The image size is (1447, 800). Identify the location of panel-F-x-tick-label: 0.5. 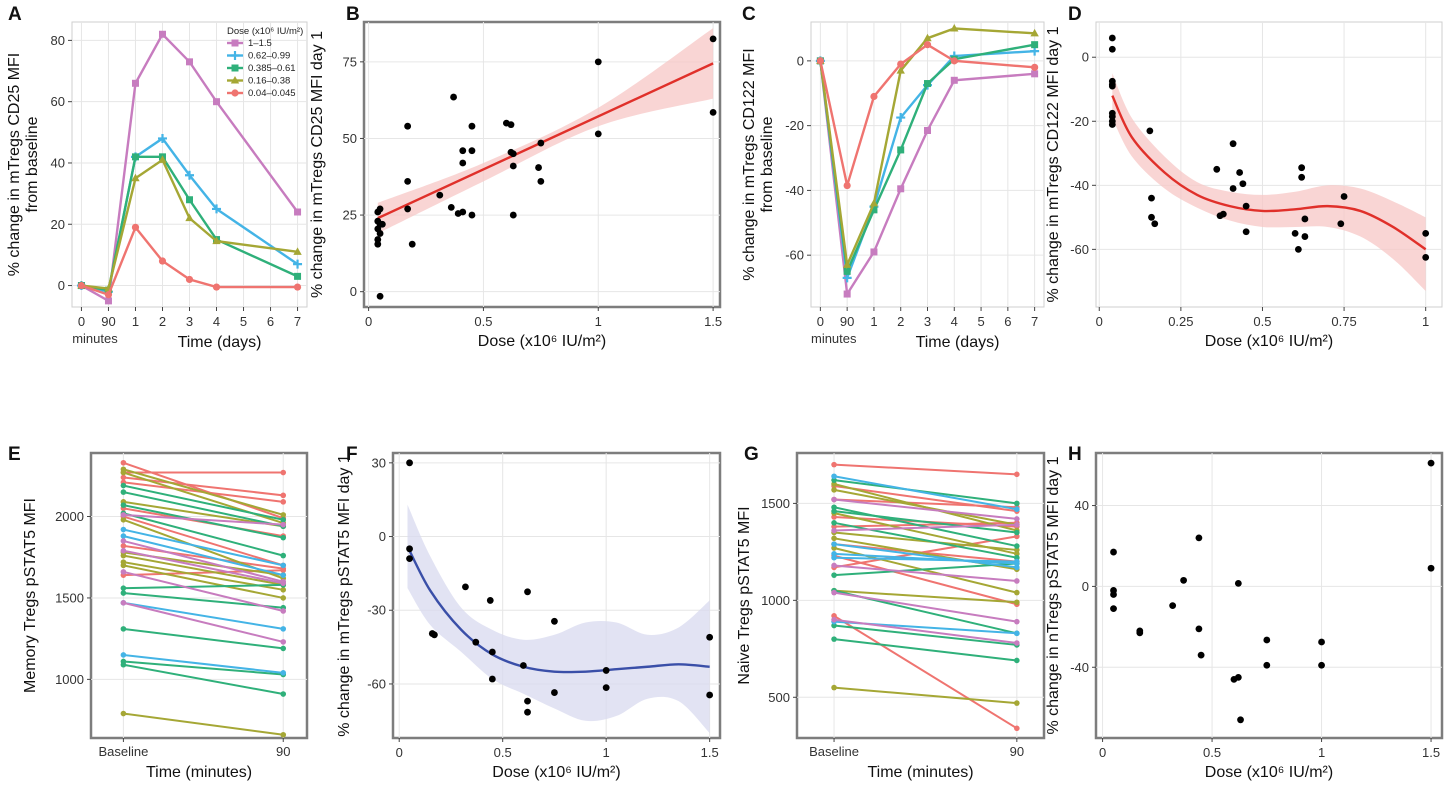
(503, 752).